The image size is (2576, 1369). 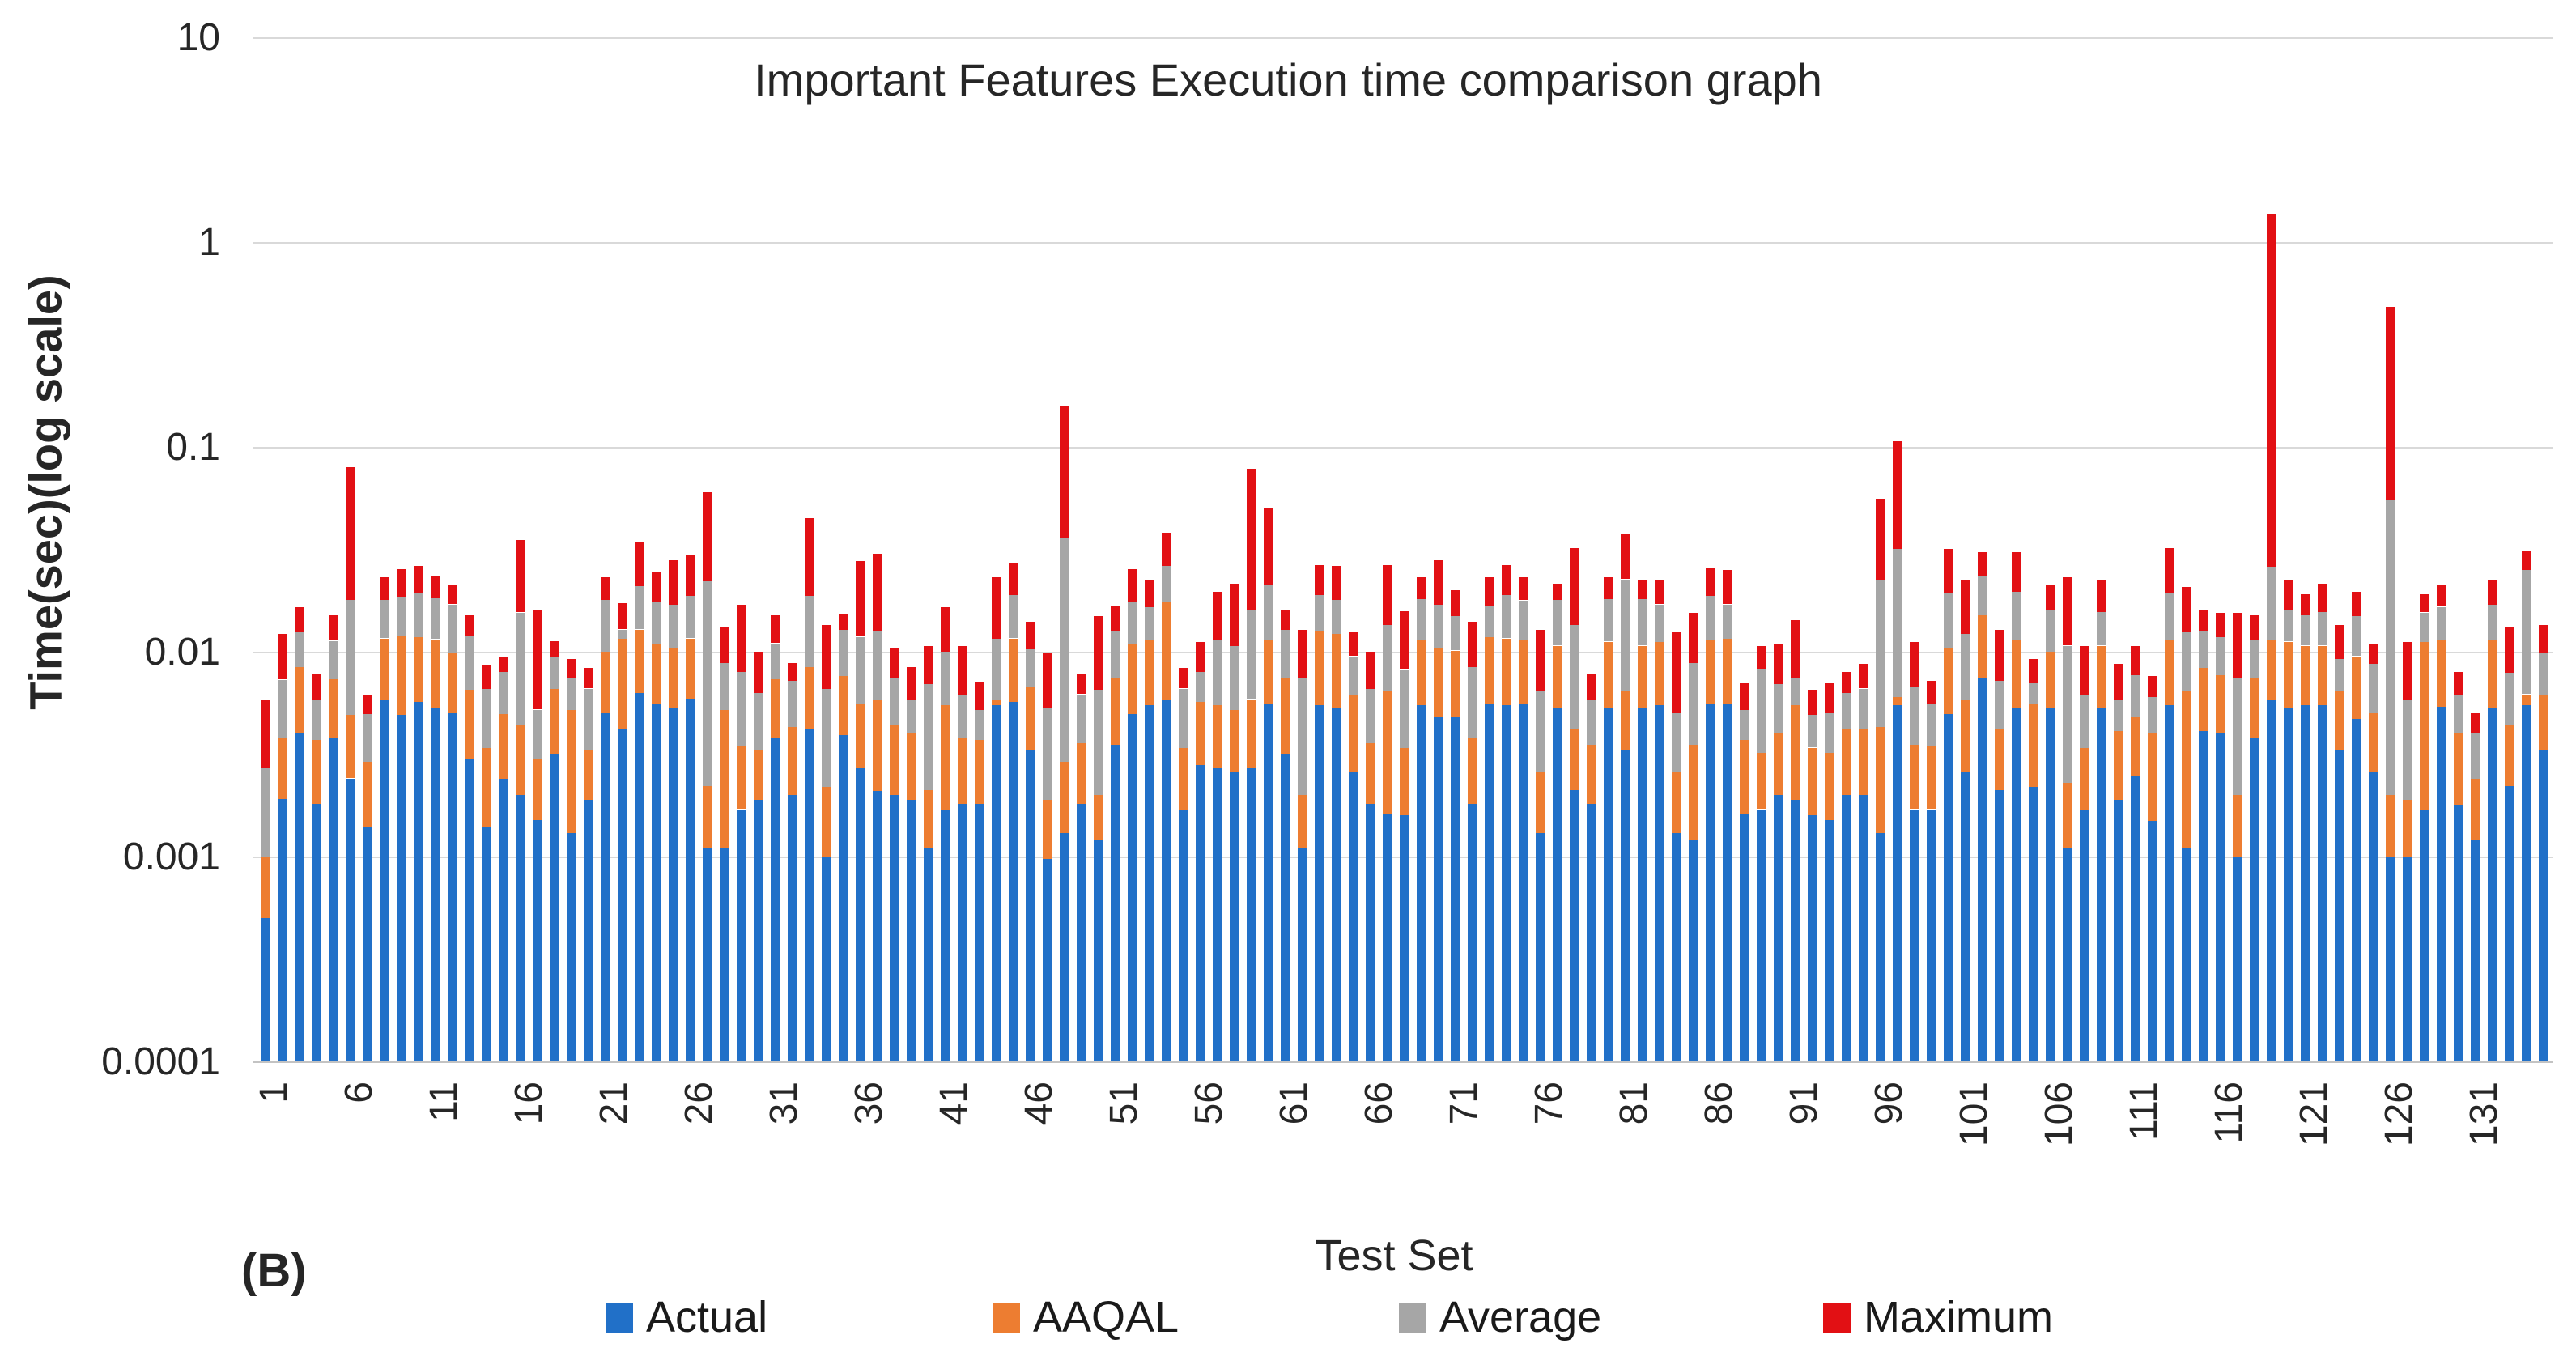 I want to click on y-axis-tick-label: 0.0001, so click(x=160, y=1061).